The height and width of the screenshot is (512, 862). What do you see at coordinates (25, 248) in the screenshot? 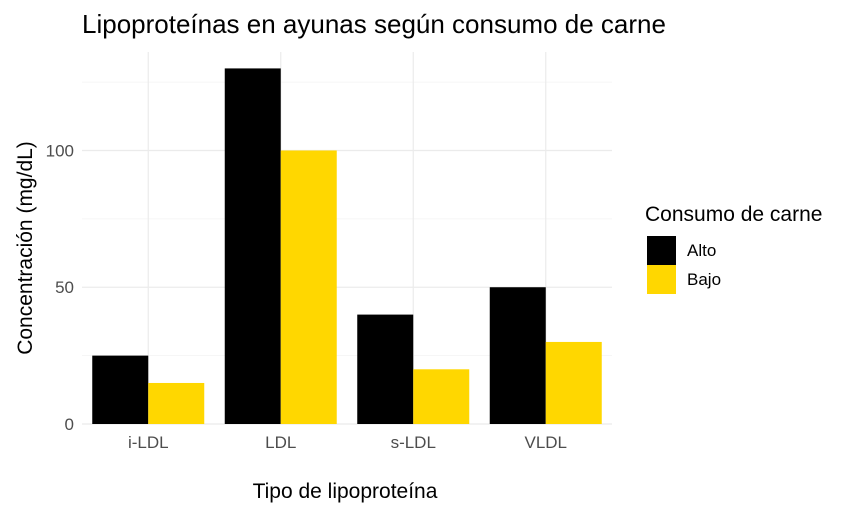
I see `y-axis-title: Concentración (mg/dL)` at bounding box center [25, 248].